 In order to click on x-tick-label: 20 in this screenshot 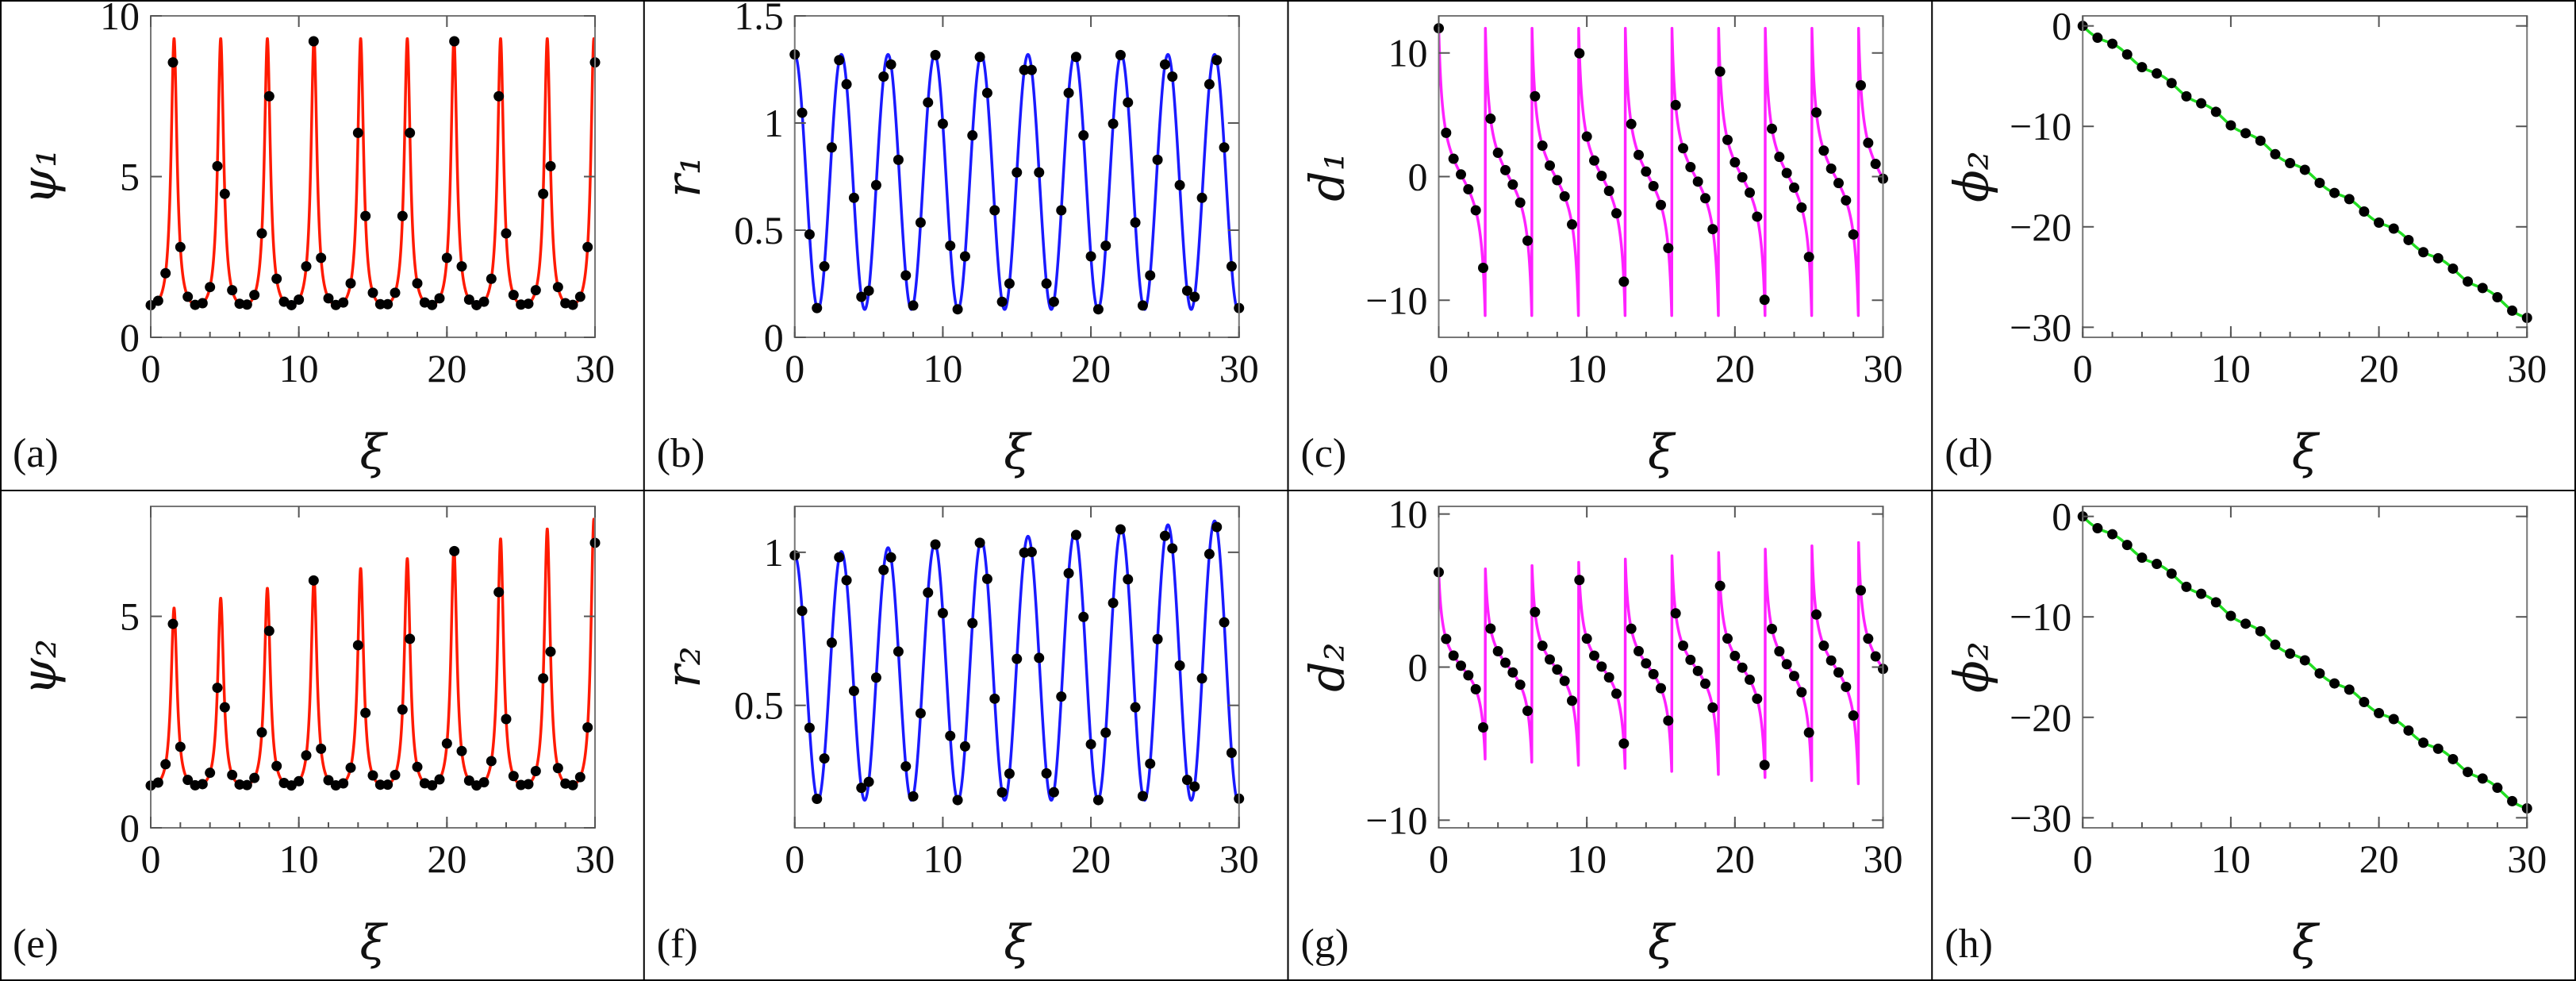, I will do `click(446, 368)`.